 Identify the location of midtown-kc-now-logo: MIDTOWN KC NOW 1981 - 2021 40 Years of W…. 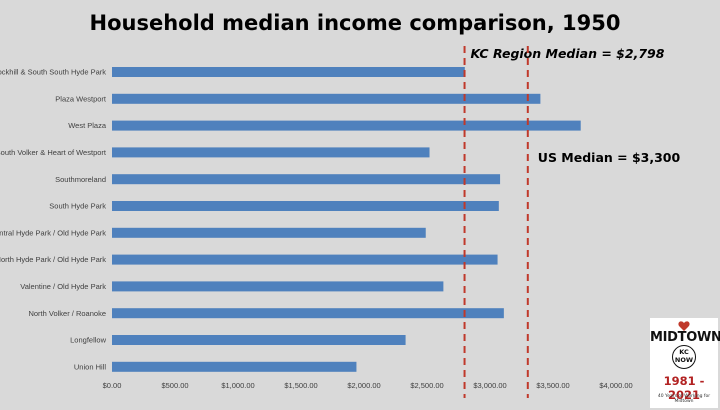
(685, 363).